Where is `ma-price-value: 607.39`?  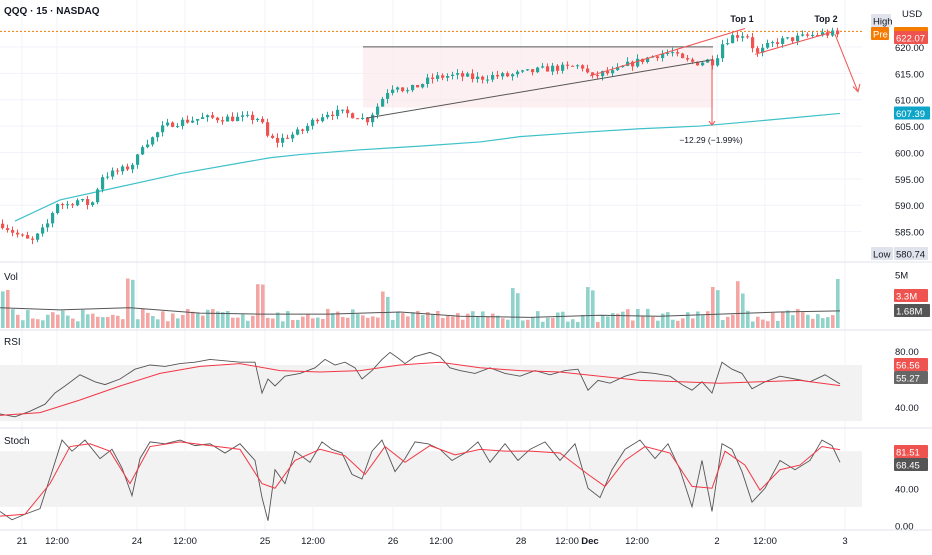
ma-price-value: 607.39 is located at coordinates (910, 114).